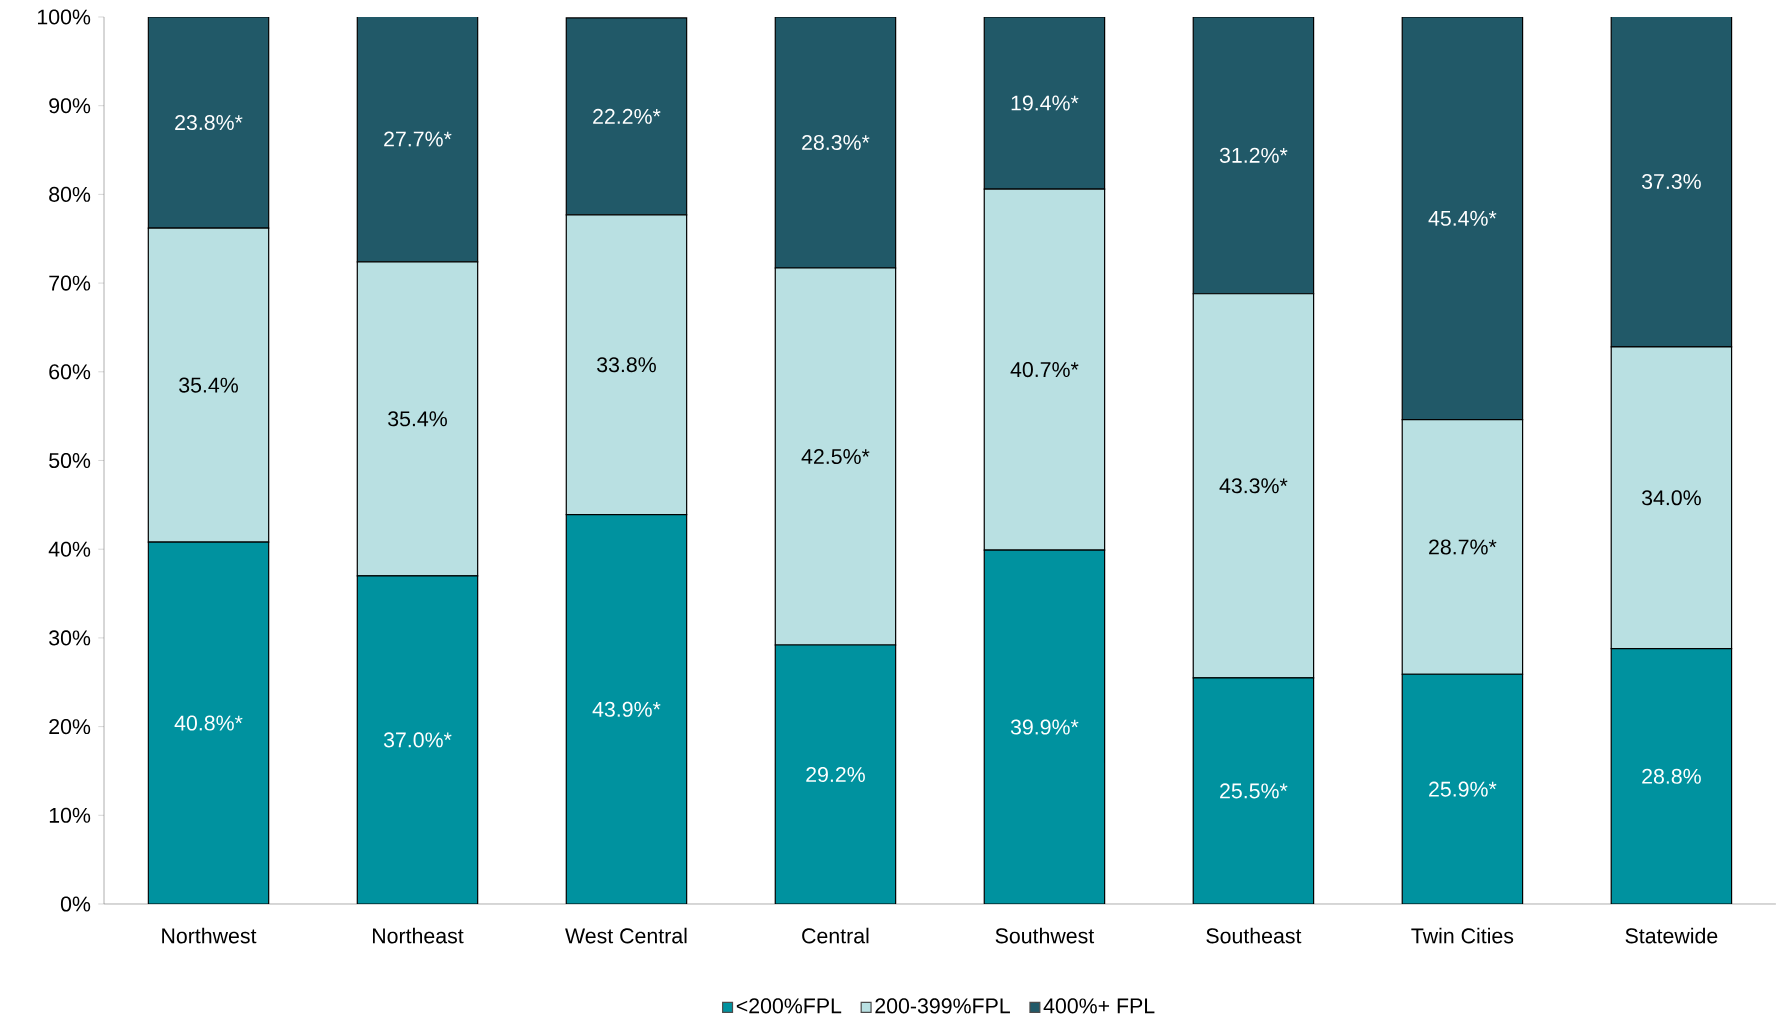 Image resolution: width=1782 pixels, height=1022 pixels. What do you see at coordinates (1463, 547) in the screenshot?
I see `data-label: 28.7%*` at bounding box center [1463, 547].